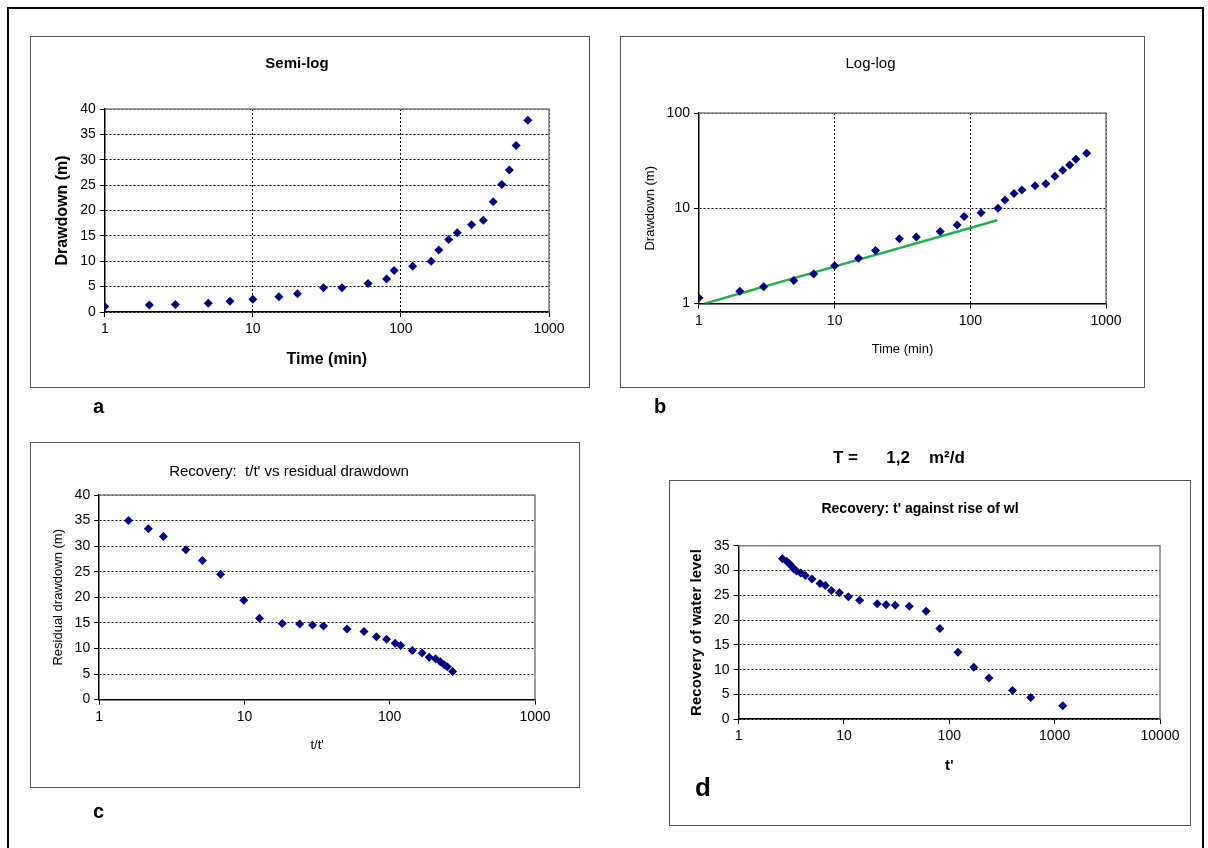 The height and width of the screenshot is (848, 1208). What do you see at coordinates (289, 471) in the screenshot?
I see `chart-title: Recovery: t/t' vs residual drawdown` at bounding box center [289, 471].